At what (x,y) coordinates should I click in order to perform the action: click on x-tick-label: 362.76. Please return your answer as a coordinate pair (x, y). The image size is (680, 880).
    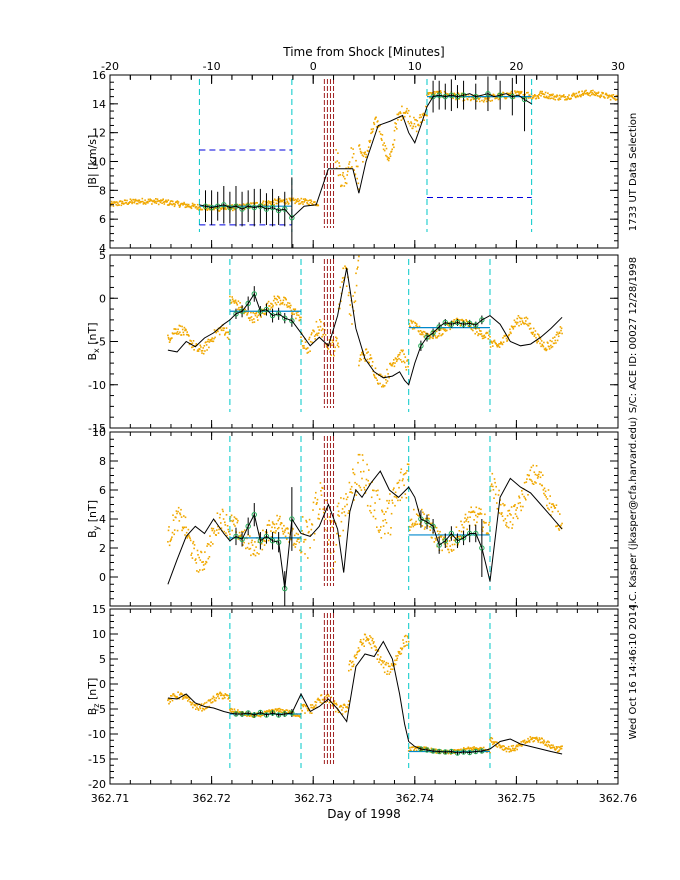
    Looking at the image, I should click on (618, 798).